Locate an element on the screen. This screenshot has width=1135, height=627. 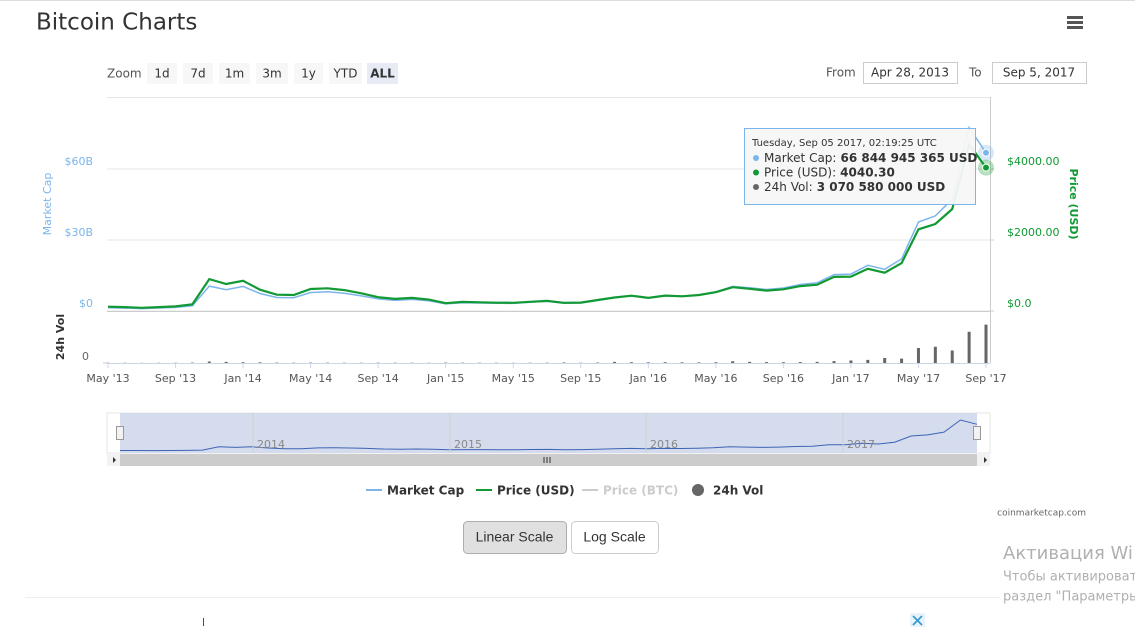
zoom-button-label: 1d is located at coordinates (161, 74).